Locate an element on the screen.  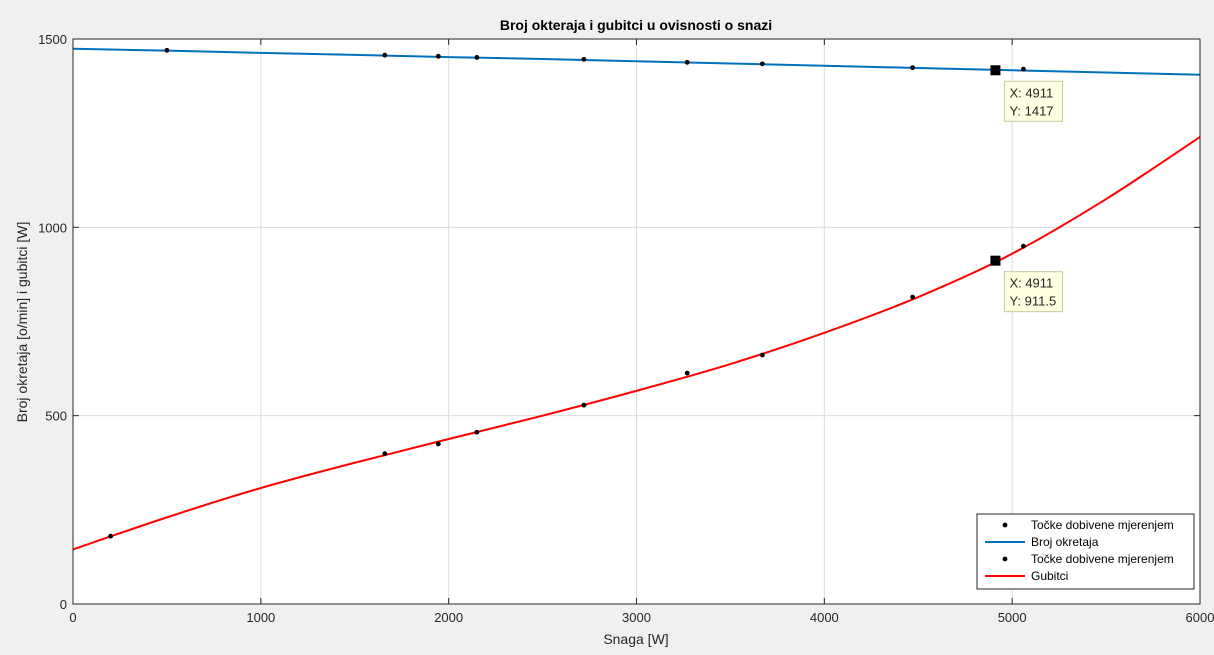
x-tick-label: 5000 is located at coordinates (1012, 617).